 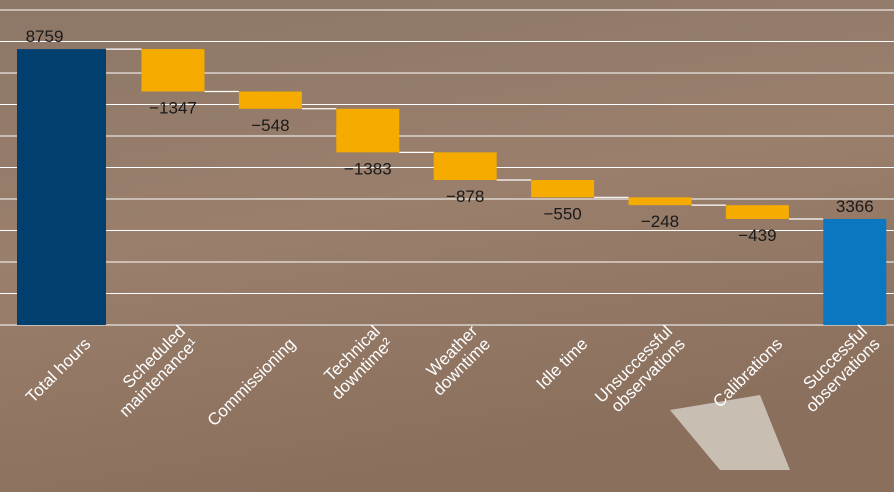 I want to click on data-label: −1383, so click(x=368, y=168).